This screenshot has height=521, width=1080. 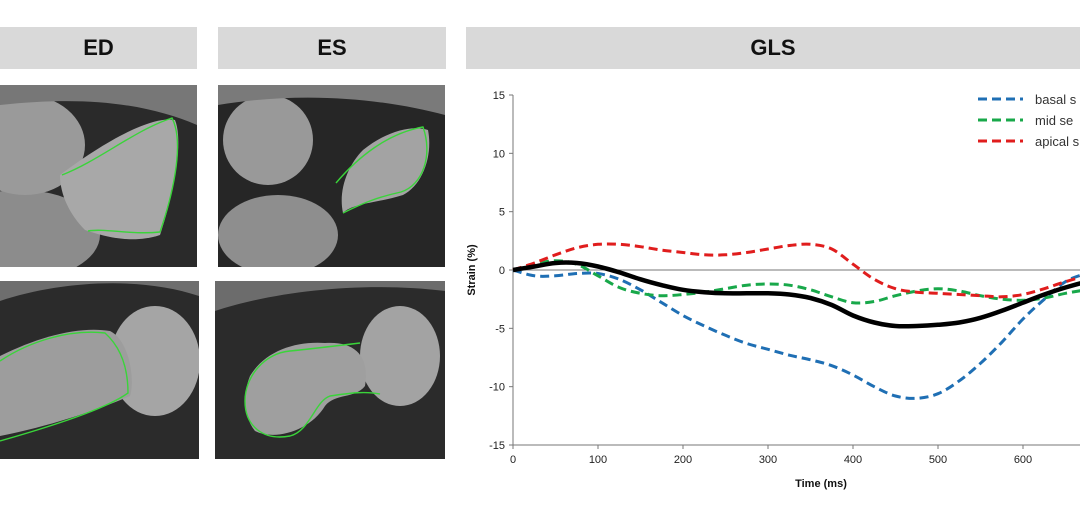 What do you see at coordinates (64, 386) in the screenshot?
I see `ed-bottom-contour` at bounding box center [64, 386].